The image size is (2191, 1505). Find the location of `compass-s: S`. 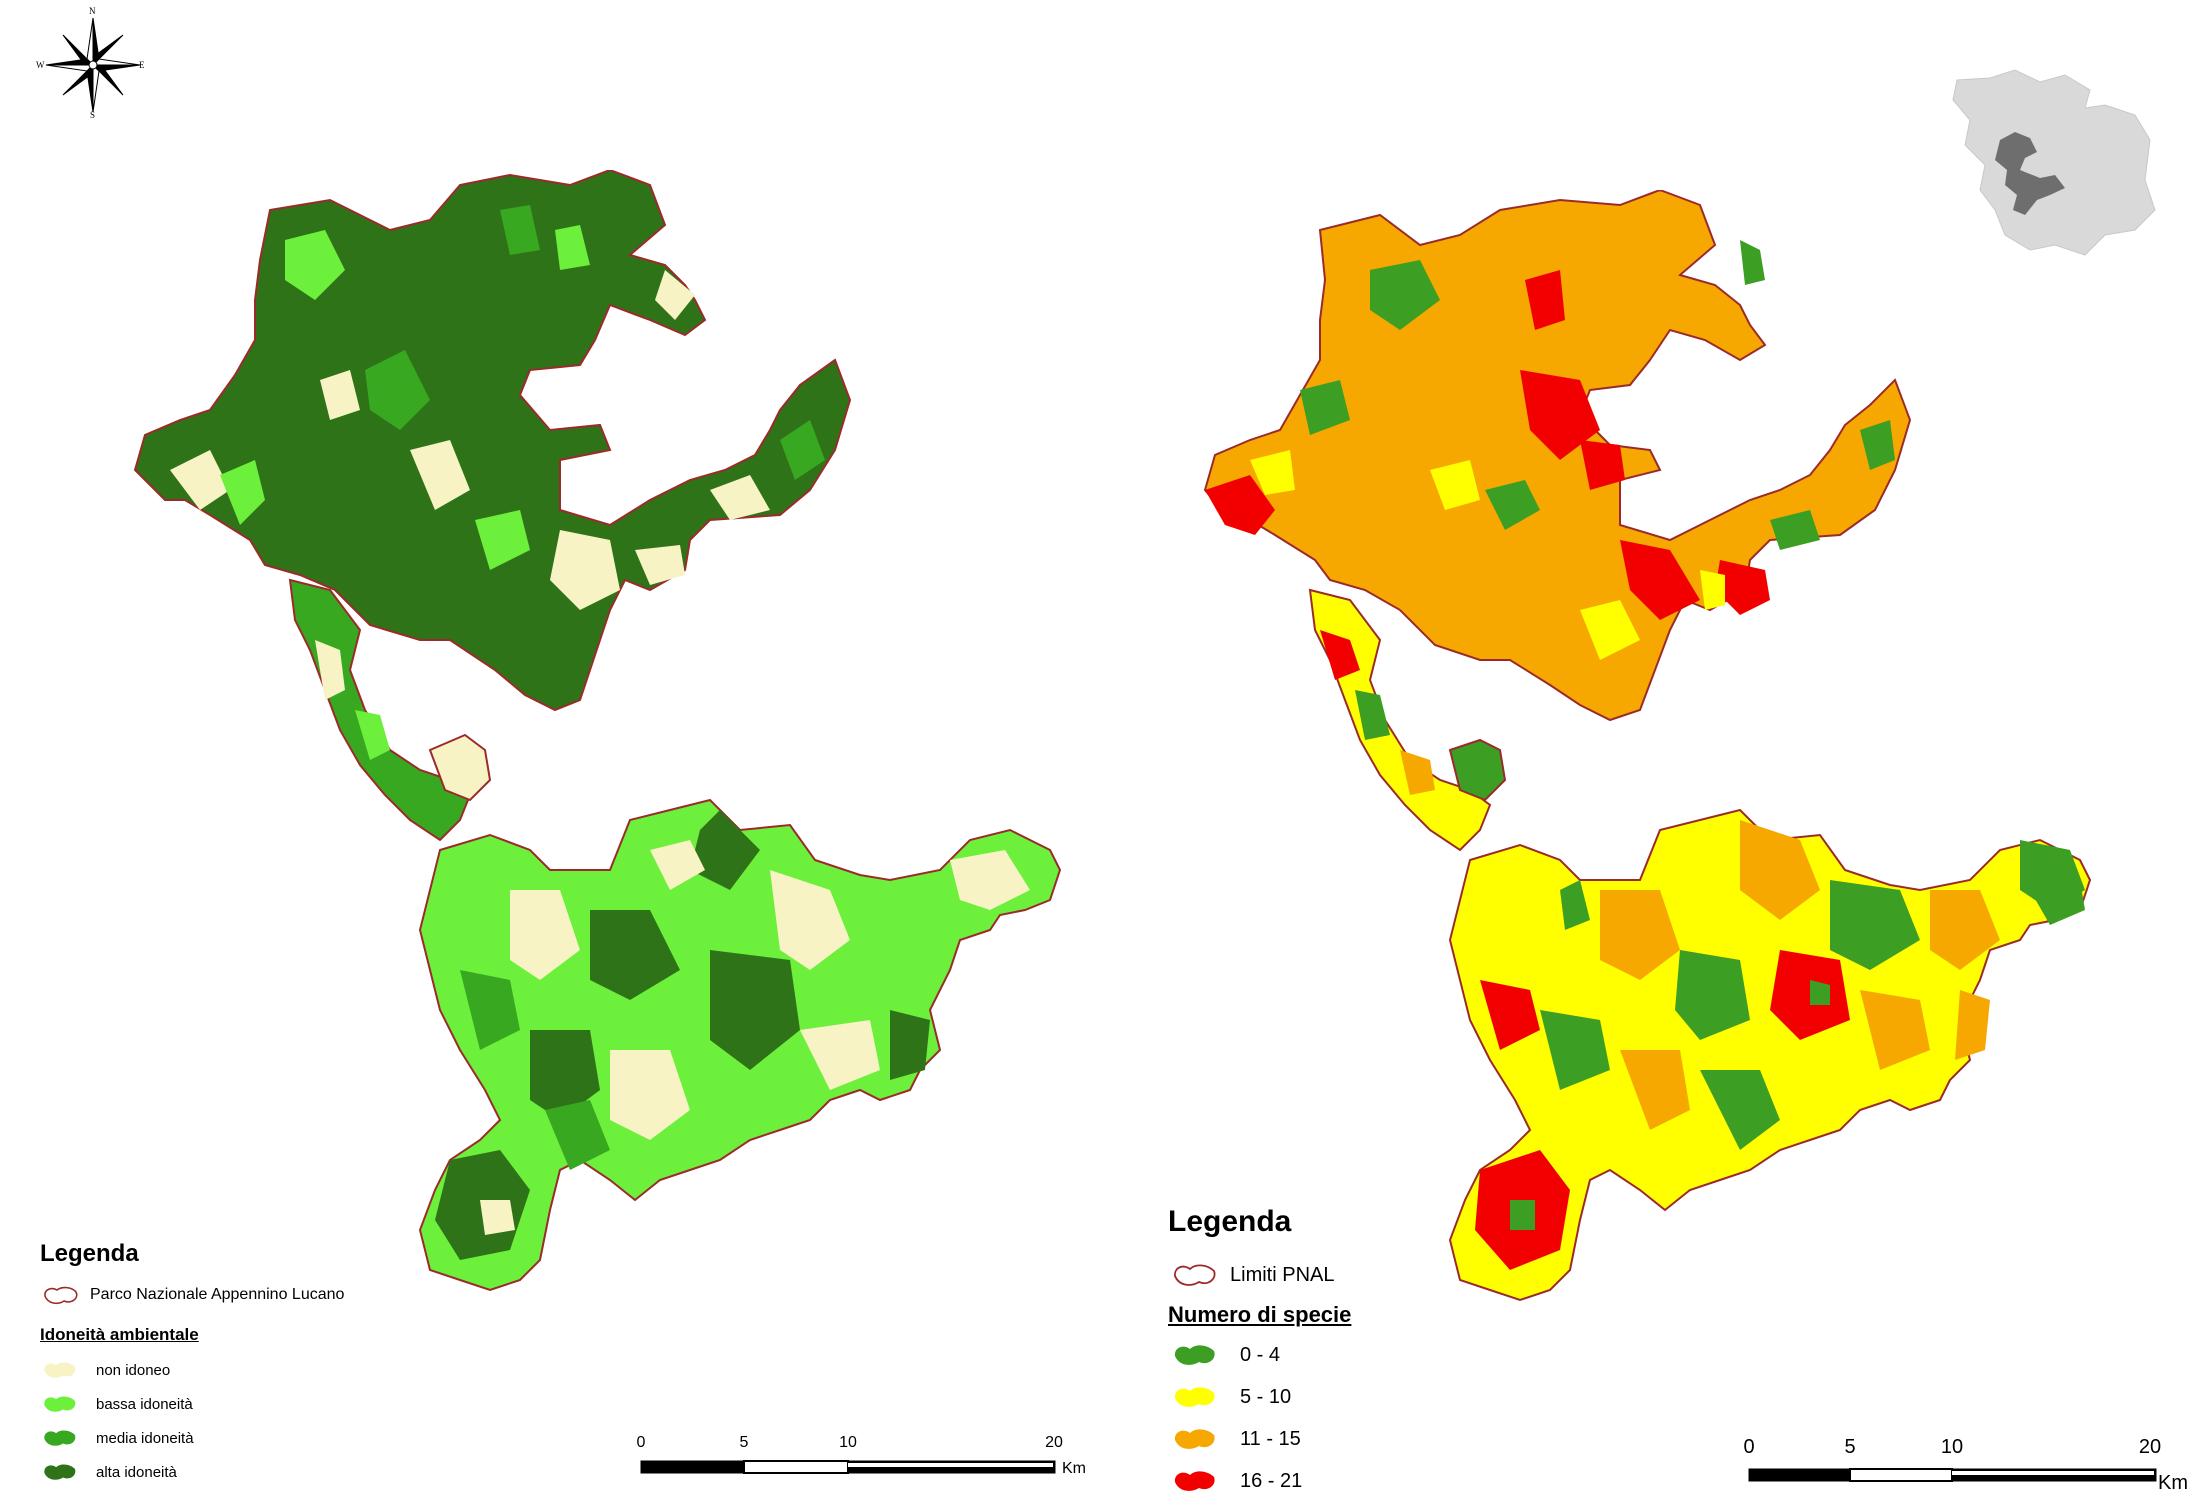

compass-s: S is located at coordinates (93, 115).